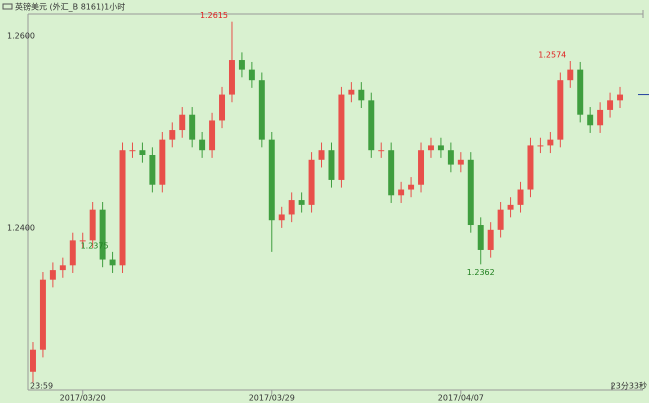 The height and width of the screenshot is (403, 649). I want to click on price-annotation: 1.2574, so click(552, 55).